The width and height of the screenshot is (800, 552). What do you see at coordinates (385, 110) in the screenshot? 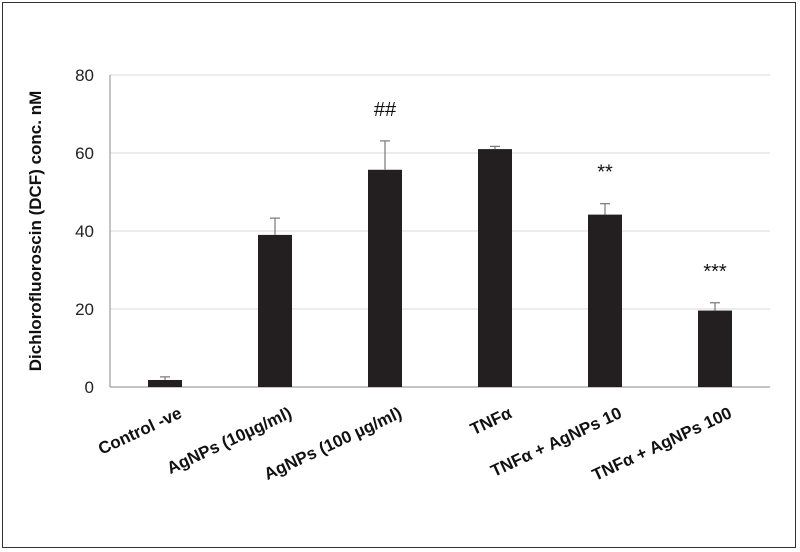
I see `significance-label: ##` at bounding box center [385, 110].